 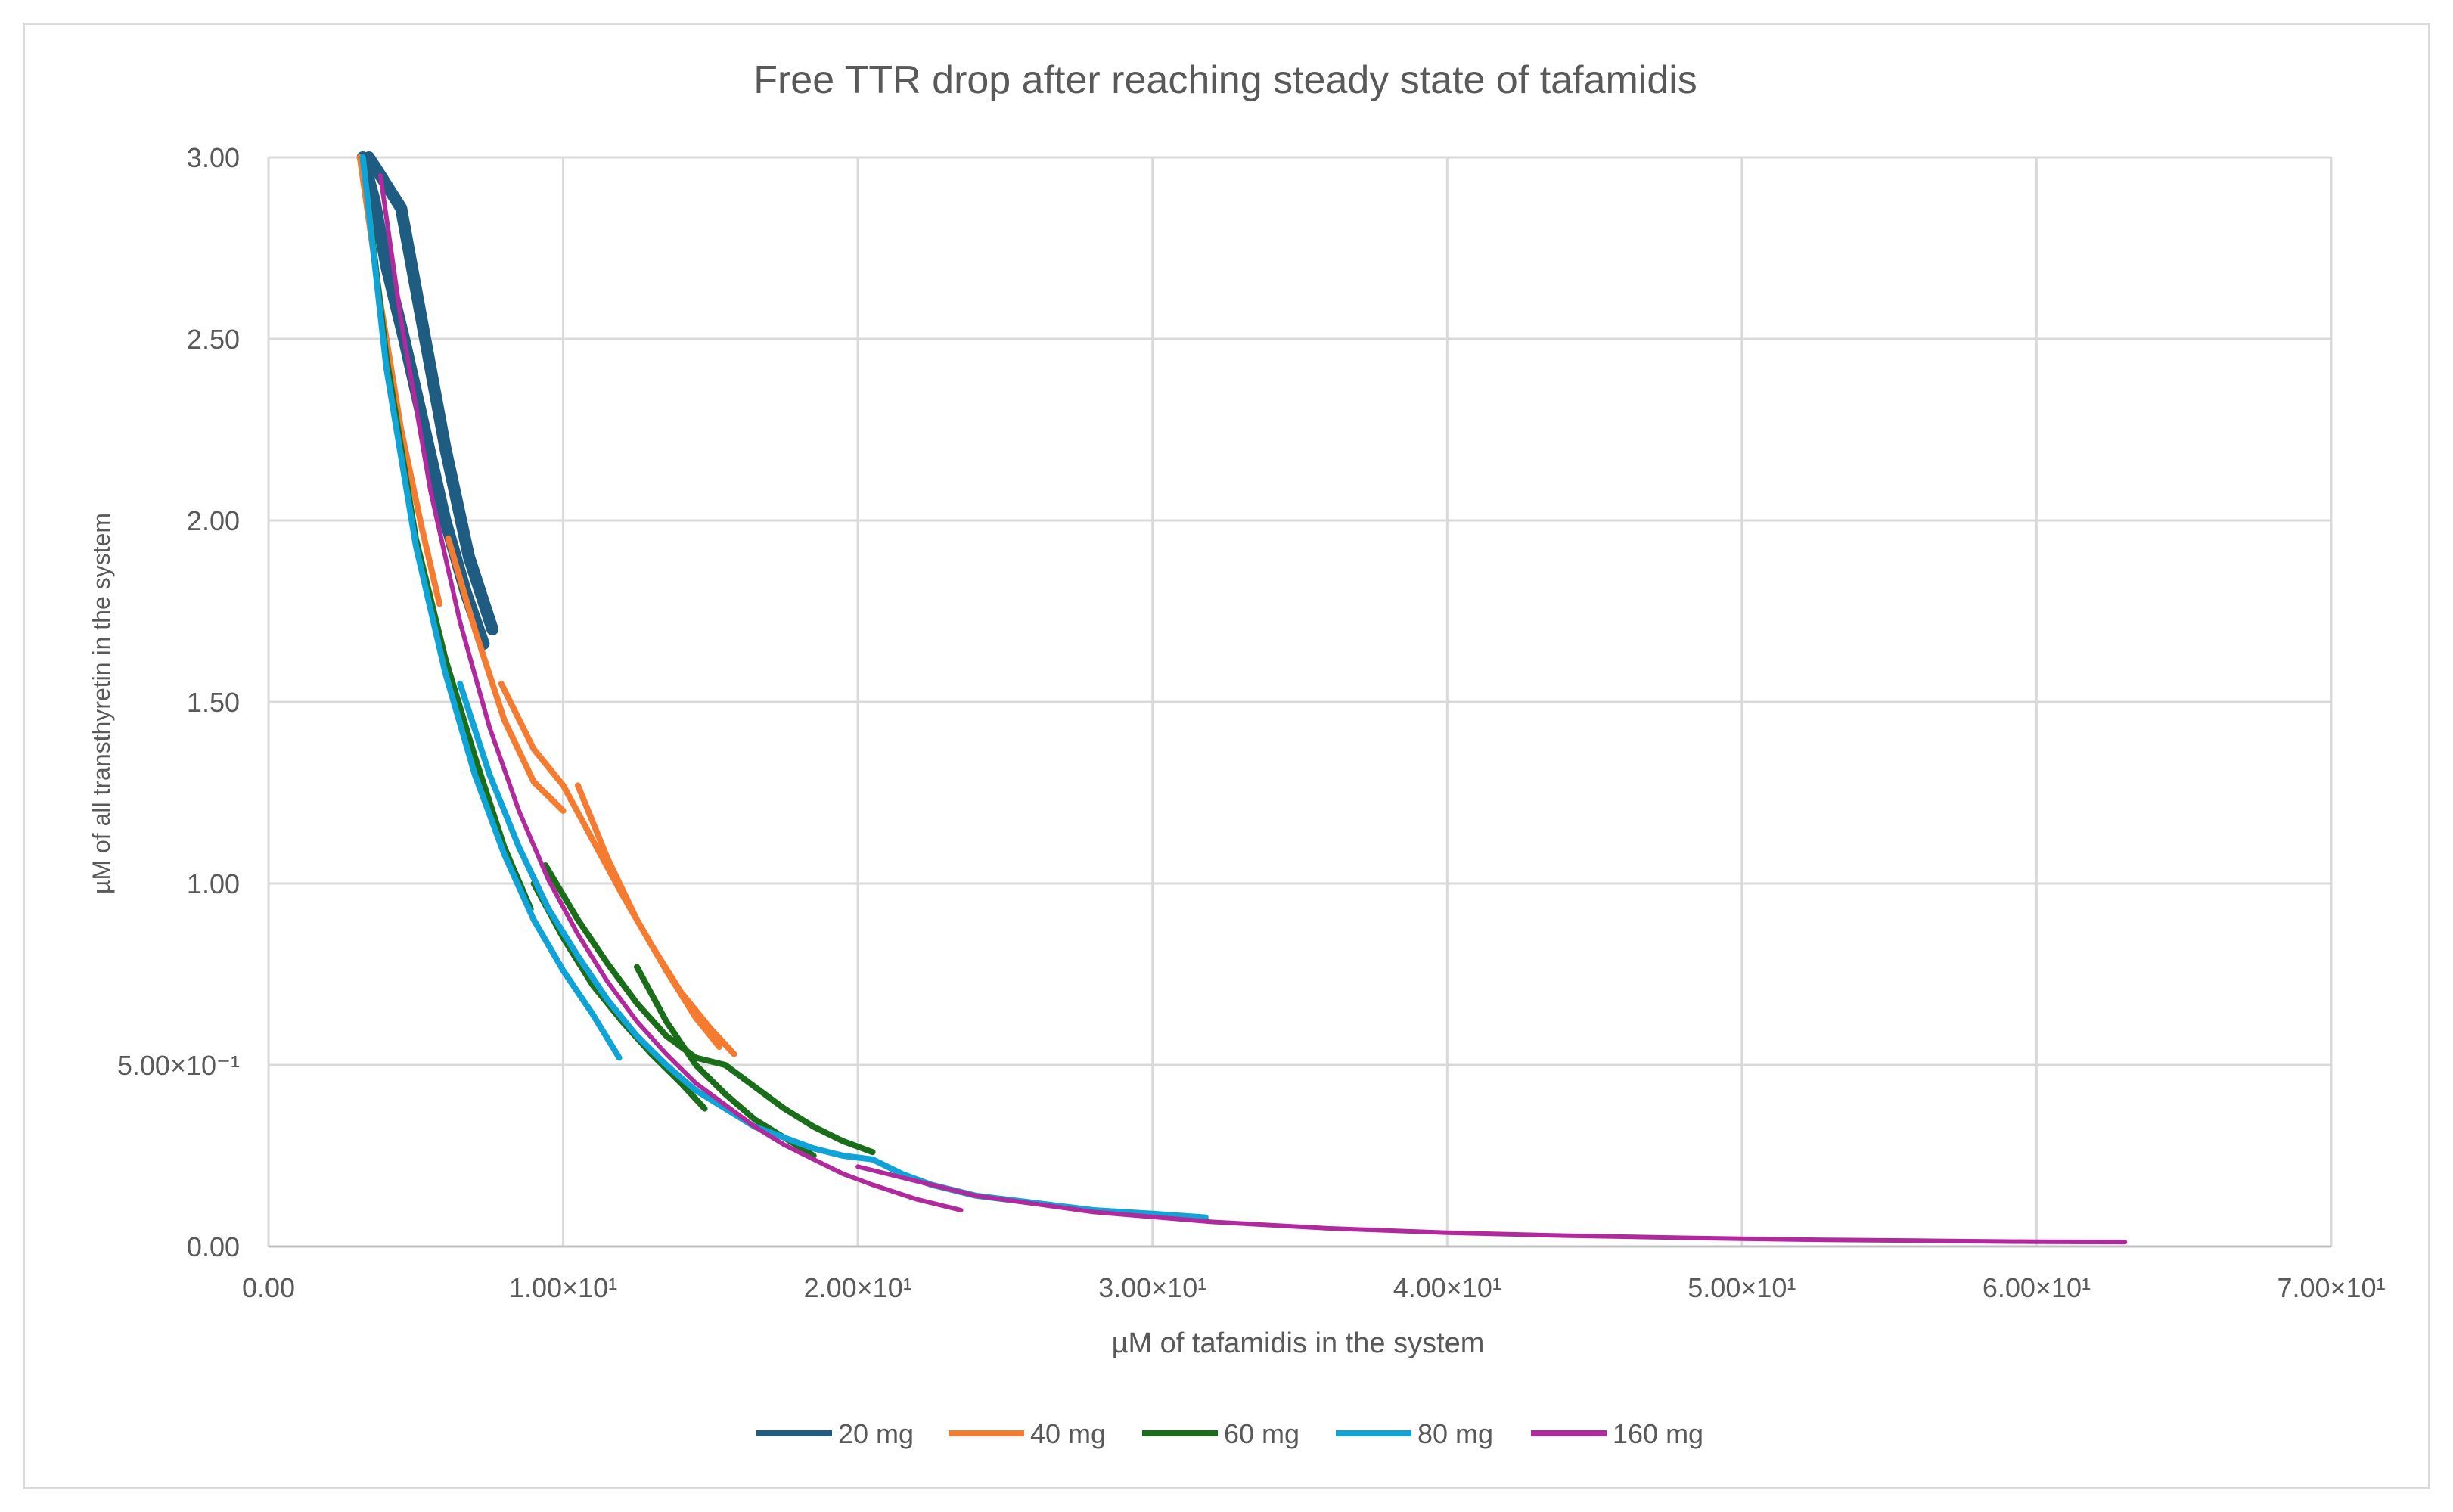 I want to click on y-tick-label: 5.00×10⁻¹, so click(x=178, y=1065).